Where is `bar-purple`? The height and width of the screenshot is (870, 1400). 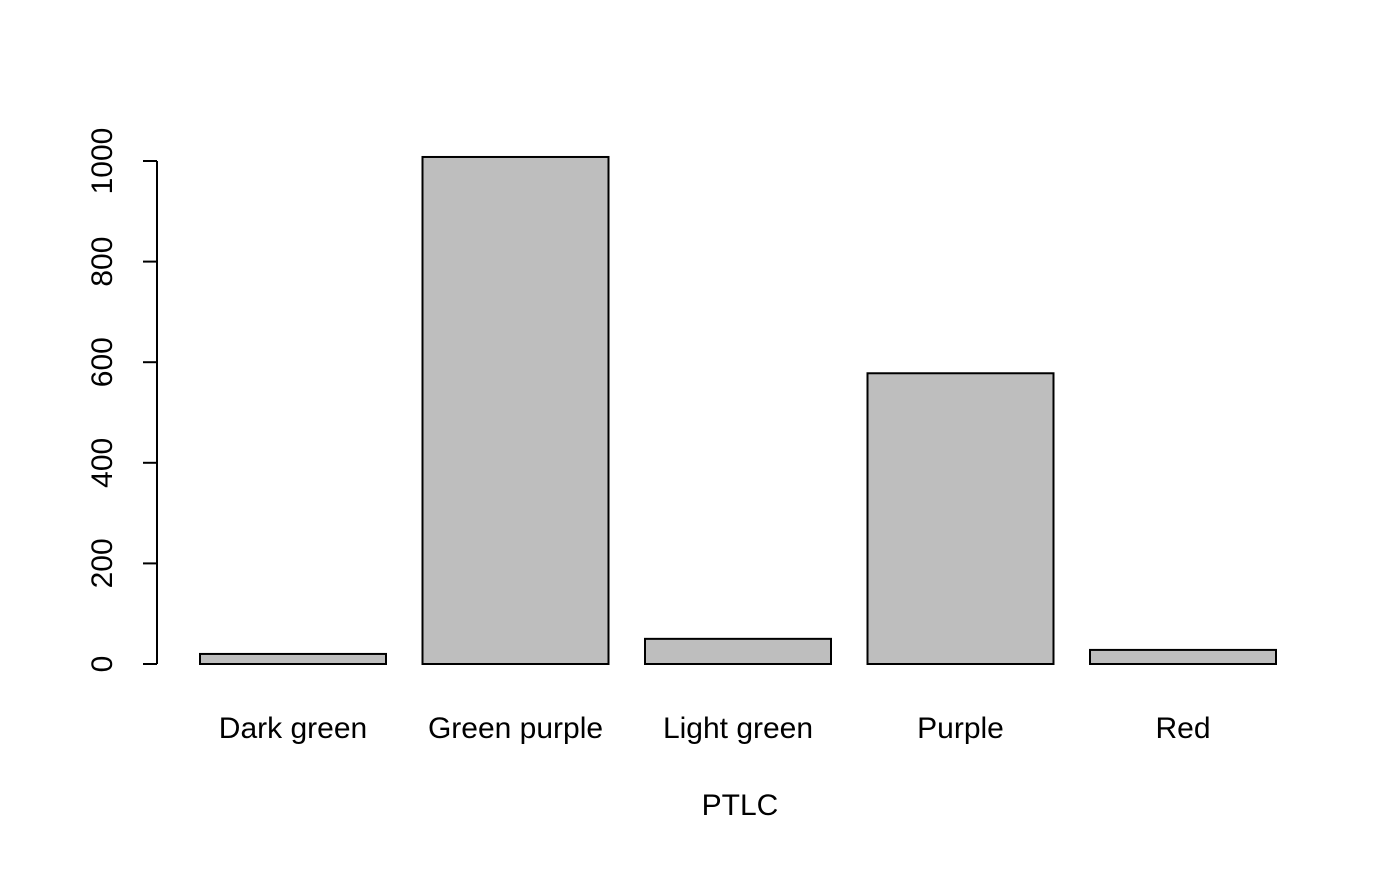 bar-purple is located at coordinates (960, 518).